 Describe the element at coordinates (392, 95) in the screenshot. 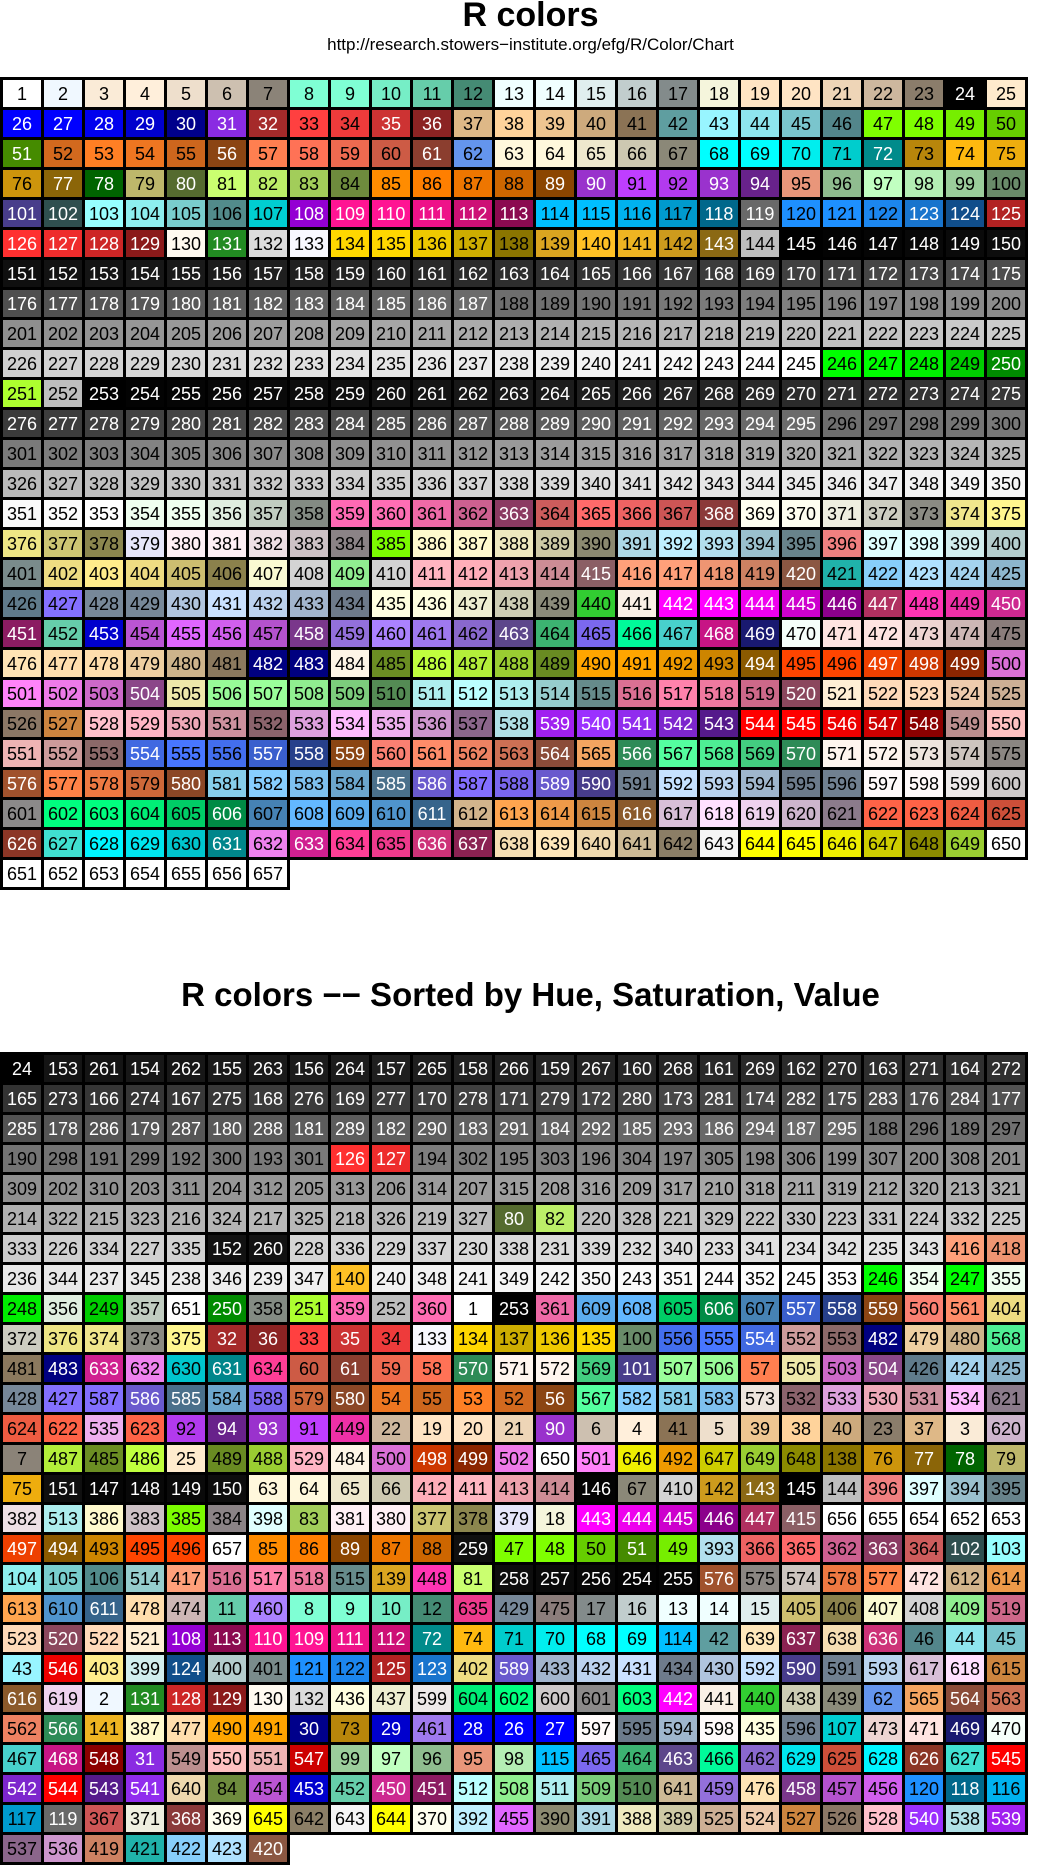

I see `color-cell: 10` at that location.